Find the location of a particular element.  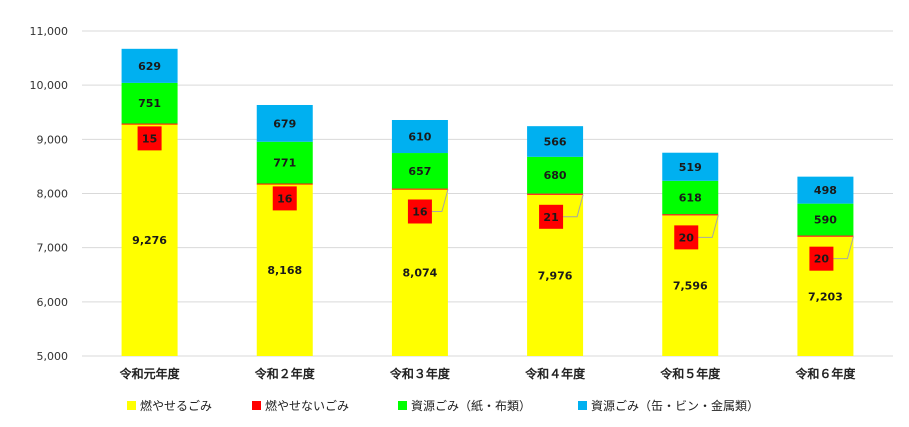

legend-label-can-bottle-metal: 資源ごみ（缶・ビン・金属類） is located at coordinates (675, 405).